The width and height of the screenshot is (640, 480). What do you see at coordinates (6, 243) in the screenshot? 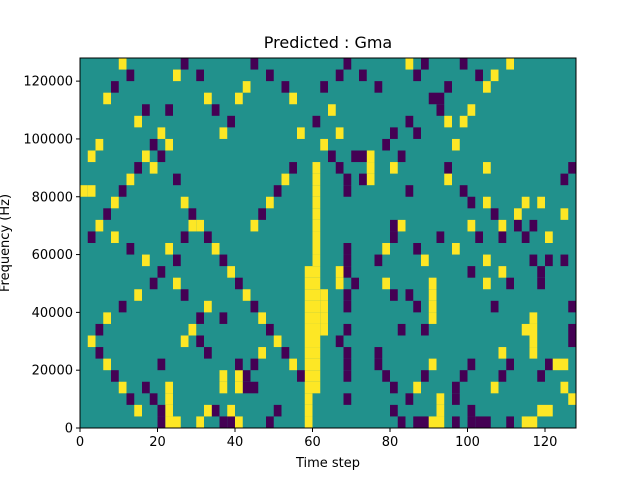
I see `y-axis-label: Frequency (Hz)` at bounding box center [6, 243].